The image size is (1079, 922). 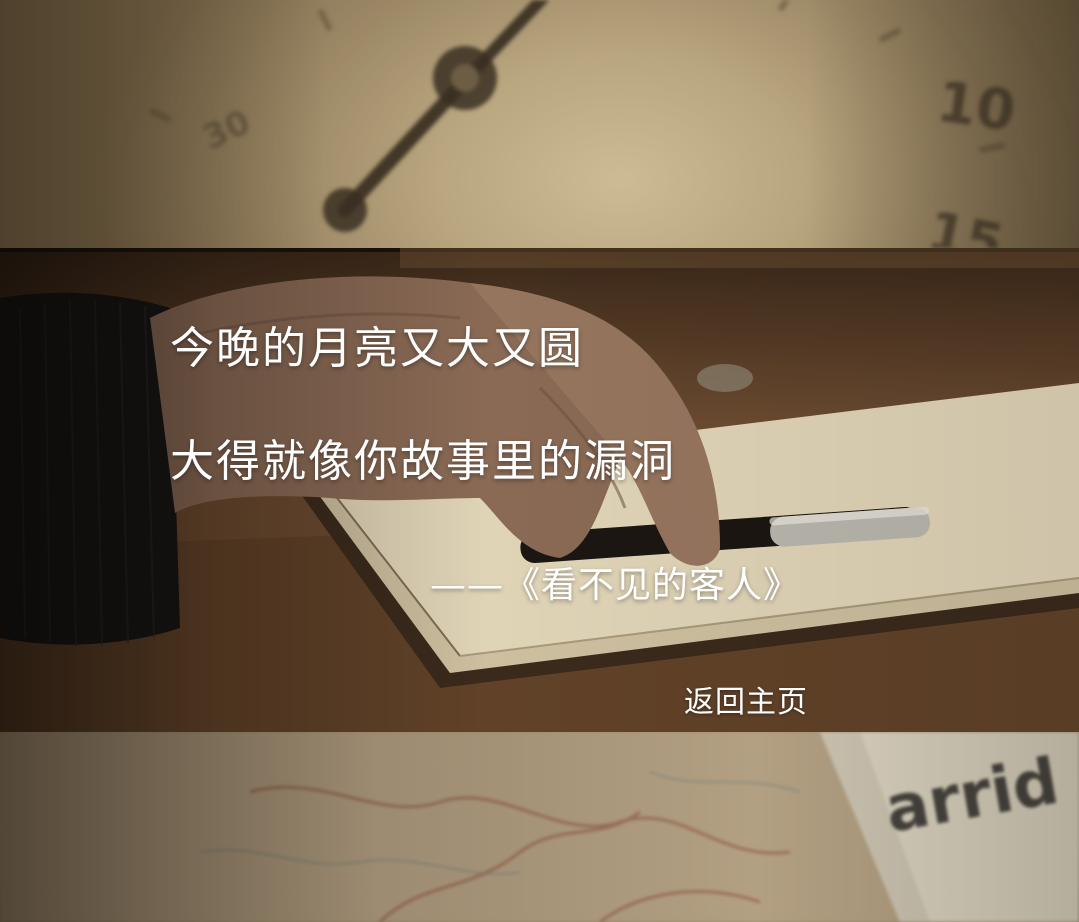 What do you see at coordinates (377, 348) in the screenshot?
I see `poem-line-1: 今晚的月亮又大又圆` at bounding box center [377, 348].